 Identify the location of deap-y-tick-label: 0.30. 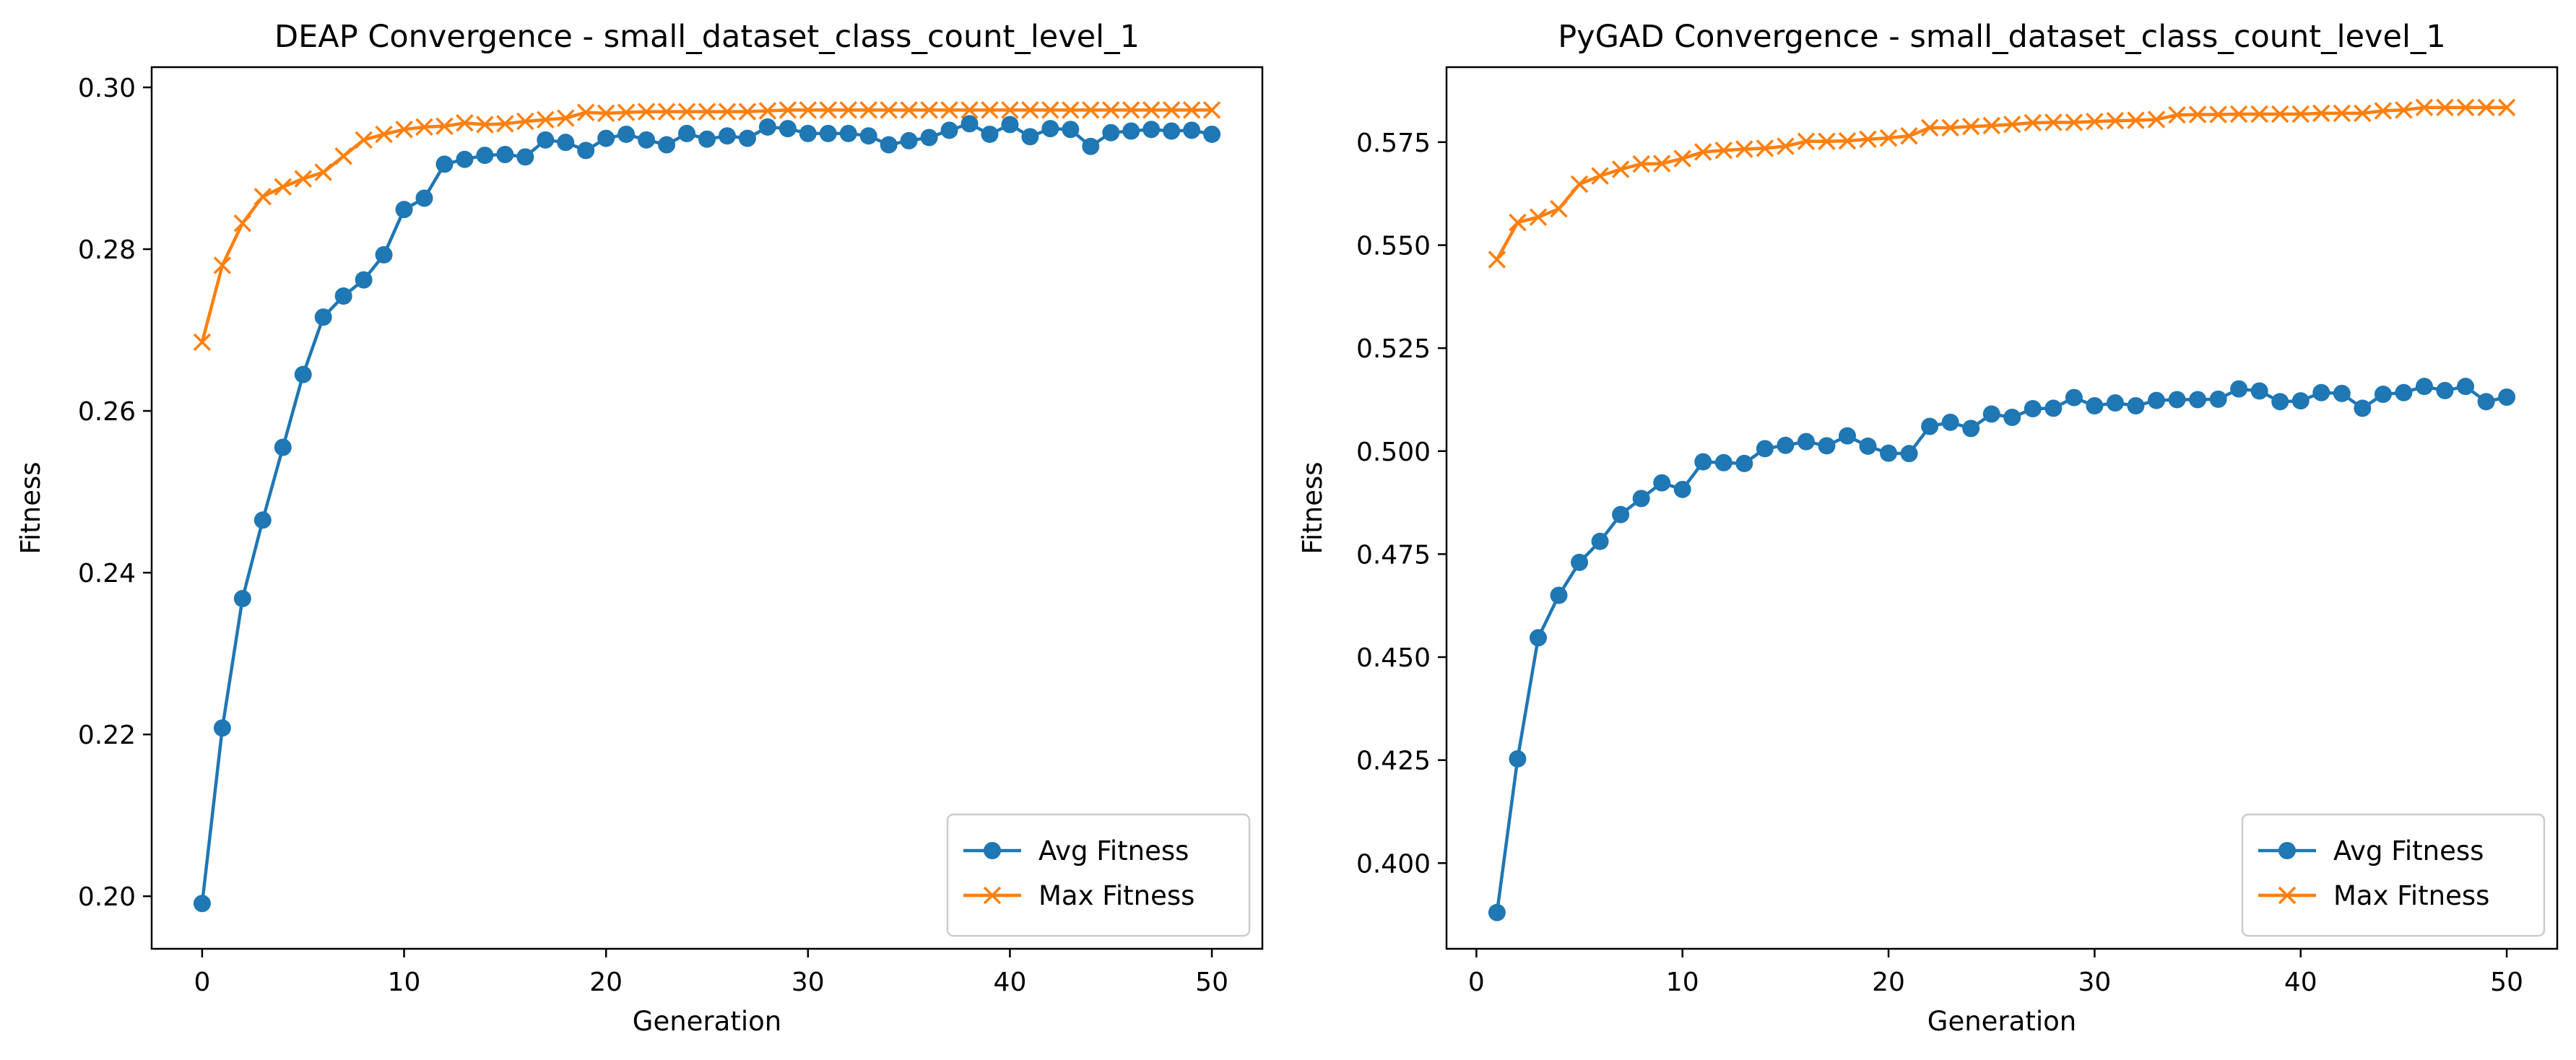
(107, 88).